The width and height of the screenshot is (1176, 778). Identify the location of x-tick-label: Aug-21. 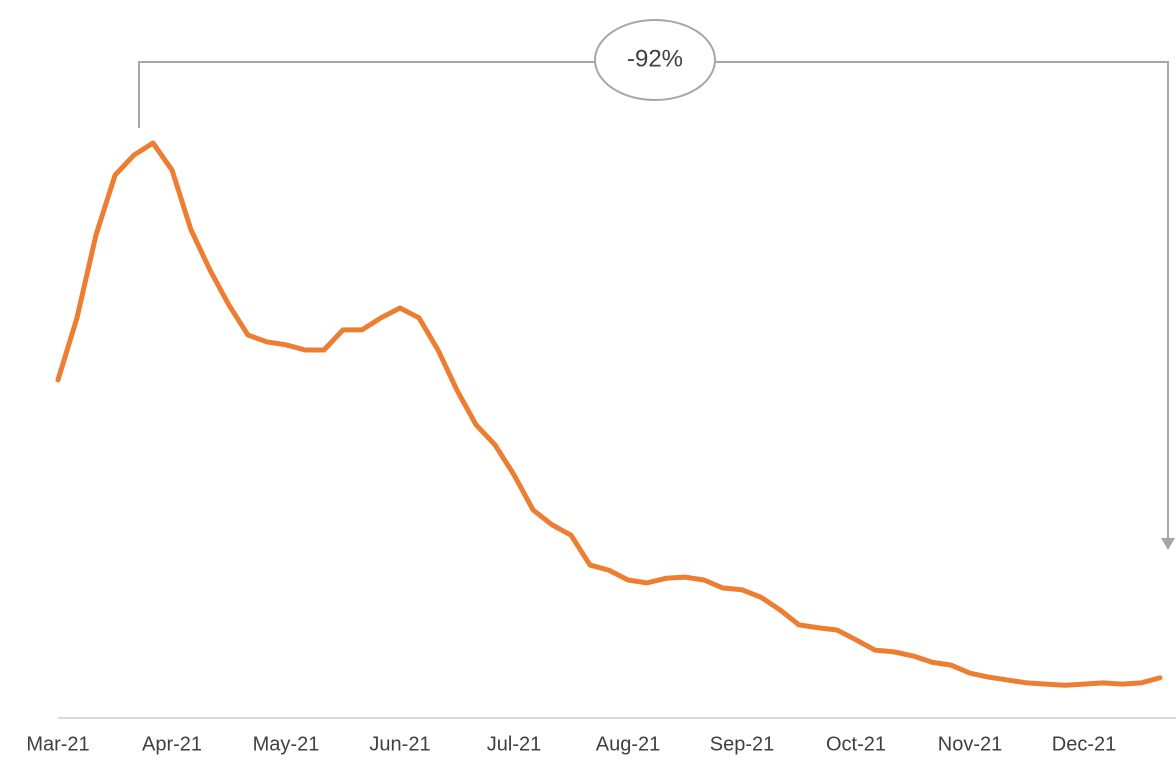
(628, 744).